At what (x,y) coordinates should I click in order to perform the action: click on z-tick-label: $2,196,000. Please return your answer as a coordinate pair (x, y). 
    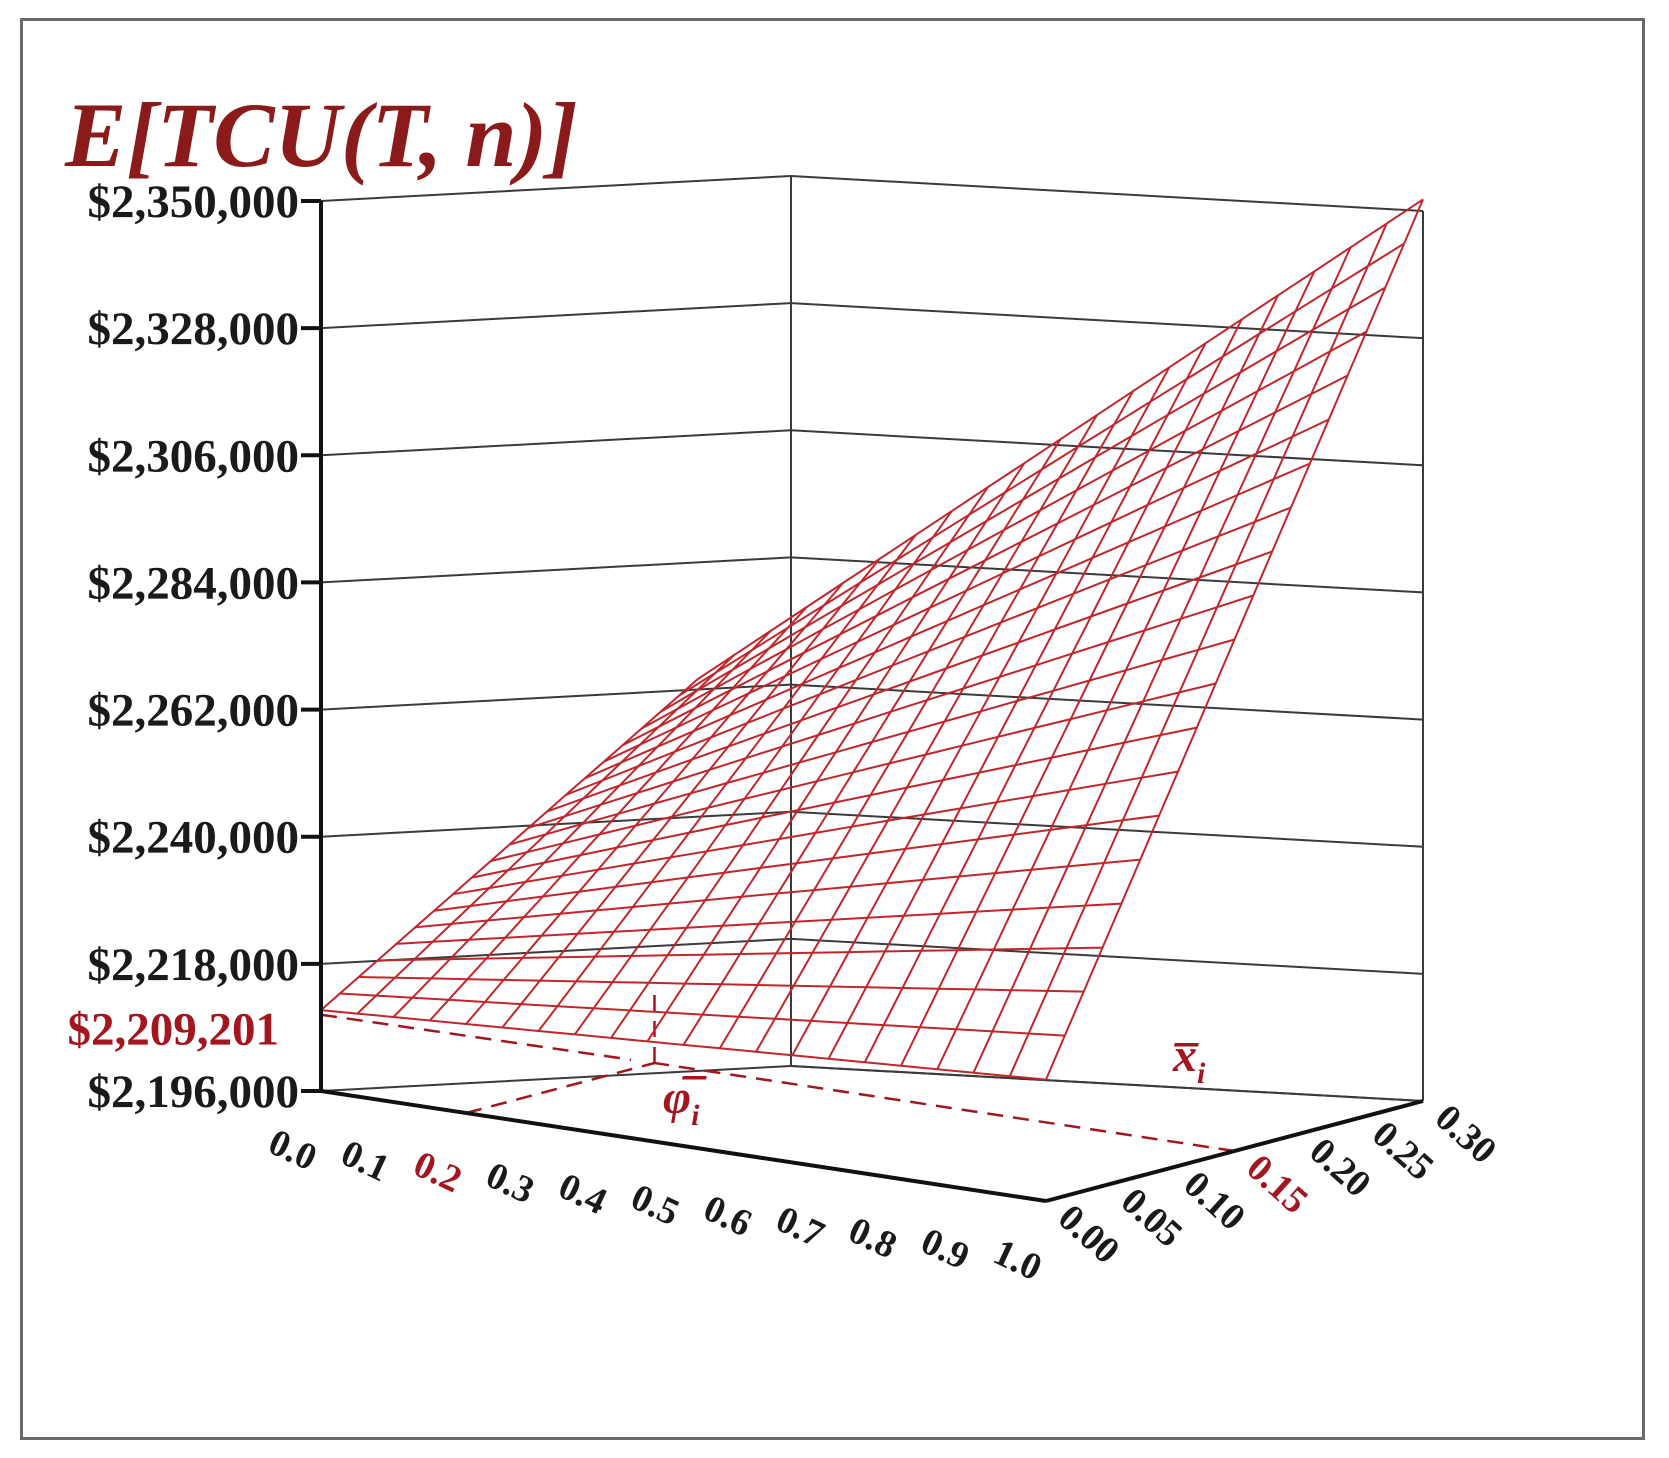
    Looking at the image, I should click on (194, 1092).